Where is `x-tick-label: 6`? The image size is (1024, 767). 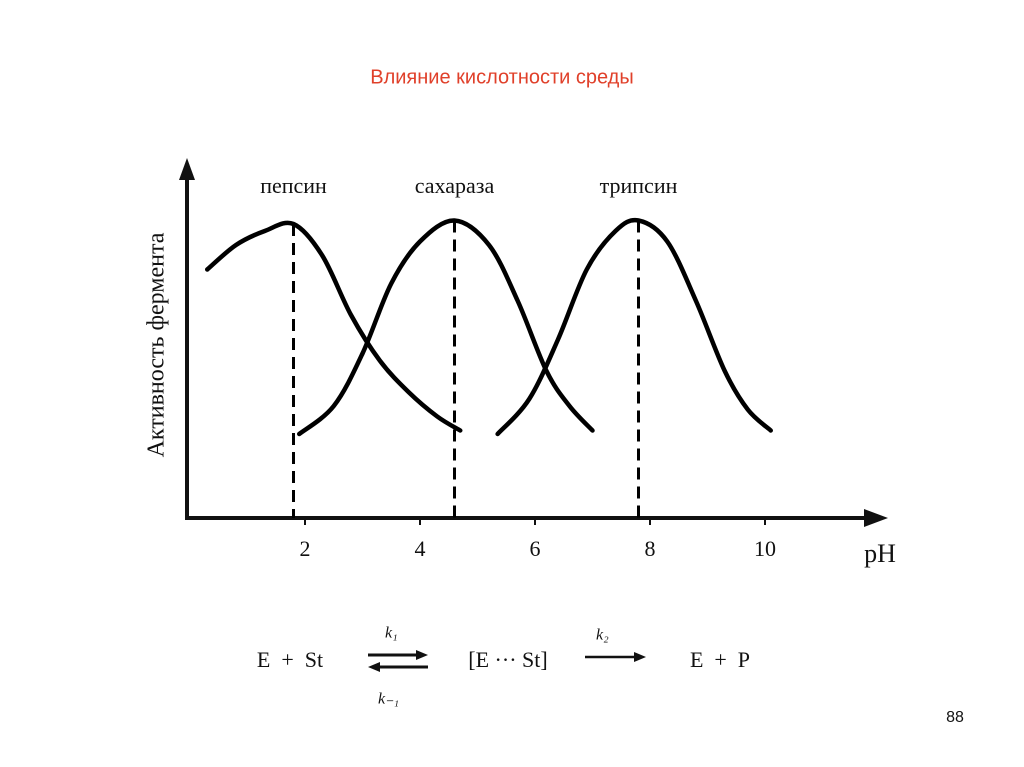
x-tick-label: 6 is located at coordinates (535, 548).